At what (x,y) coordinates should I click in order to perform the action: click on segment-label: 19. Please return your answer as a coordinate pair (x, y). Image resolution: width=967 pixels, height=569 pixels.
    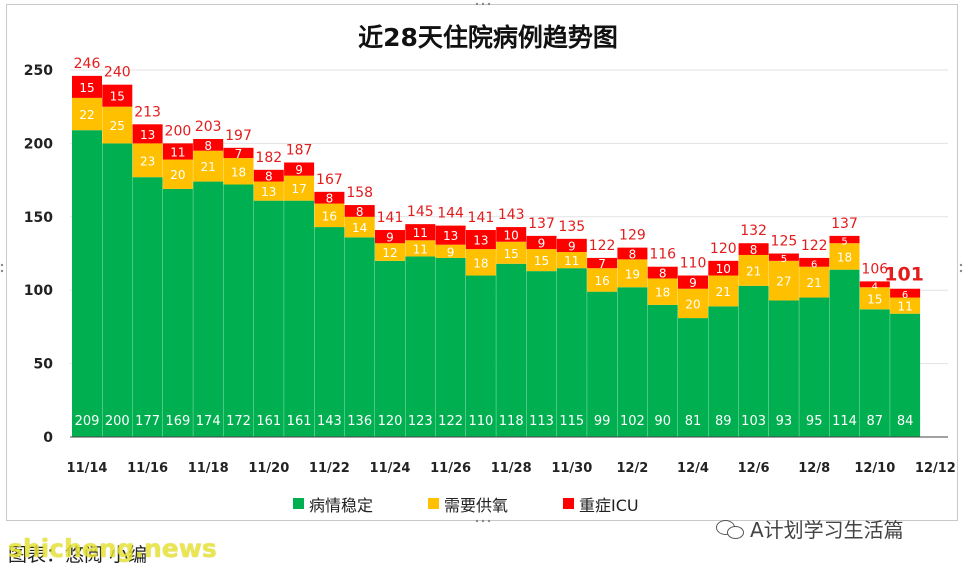
    Looking at the image, I should click on (632, 274).